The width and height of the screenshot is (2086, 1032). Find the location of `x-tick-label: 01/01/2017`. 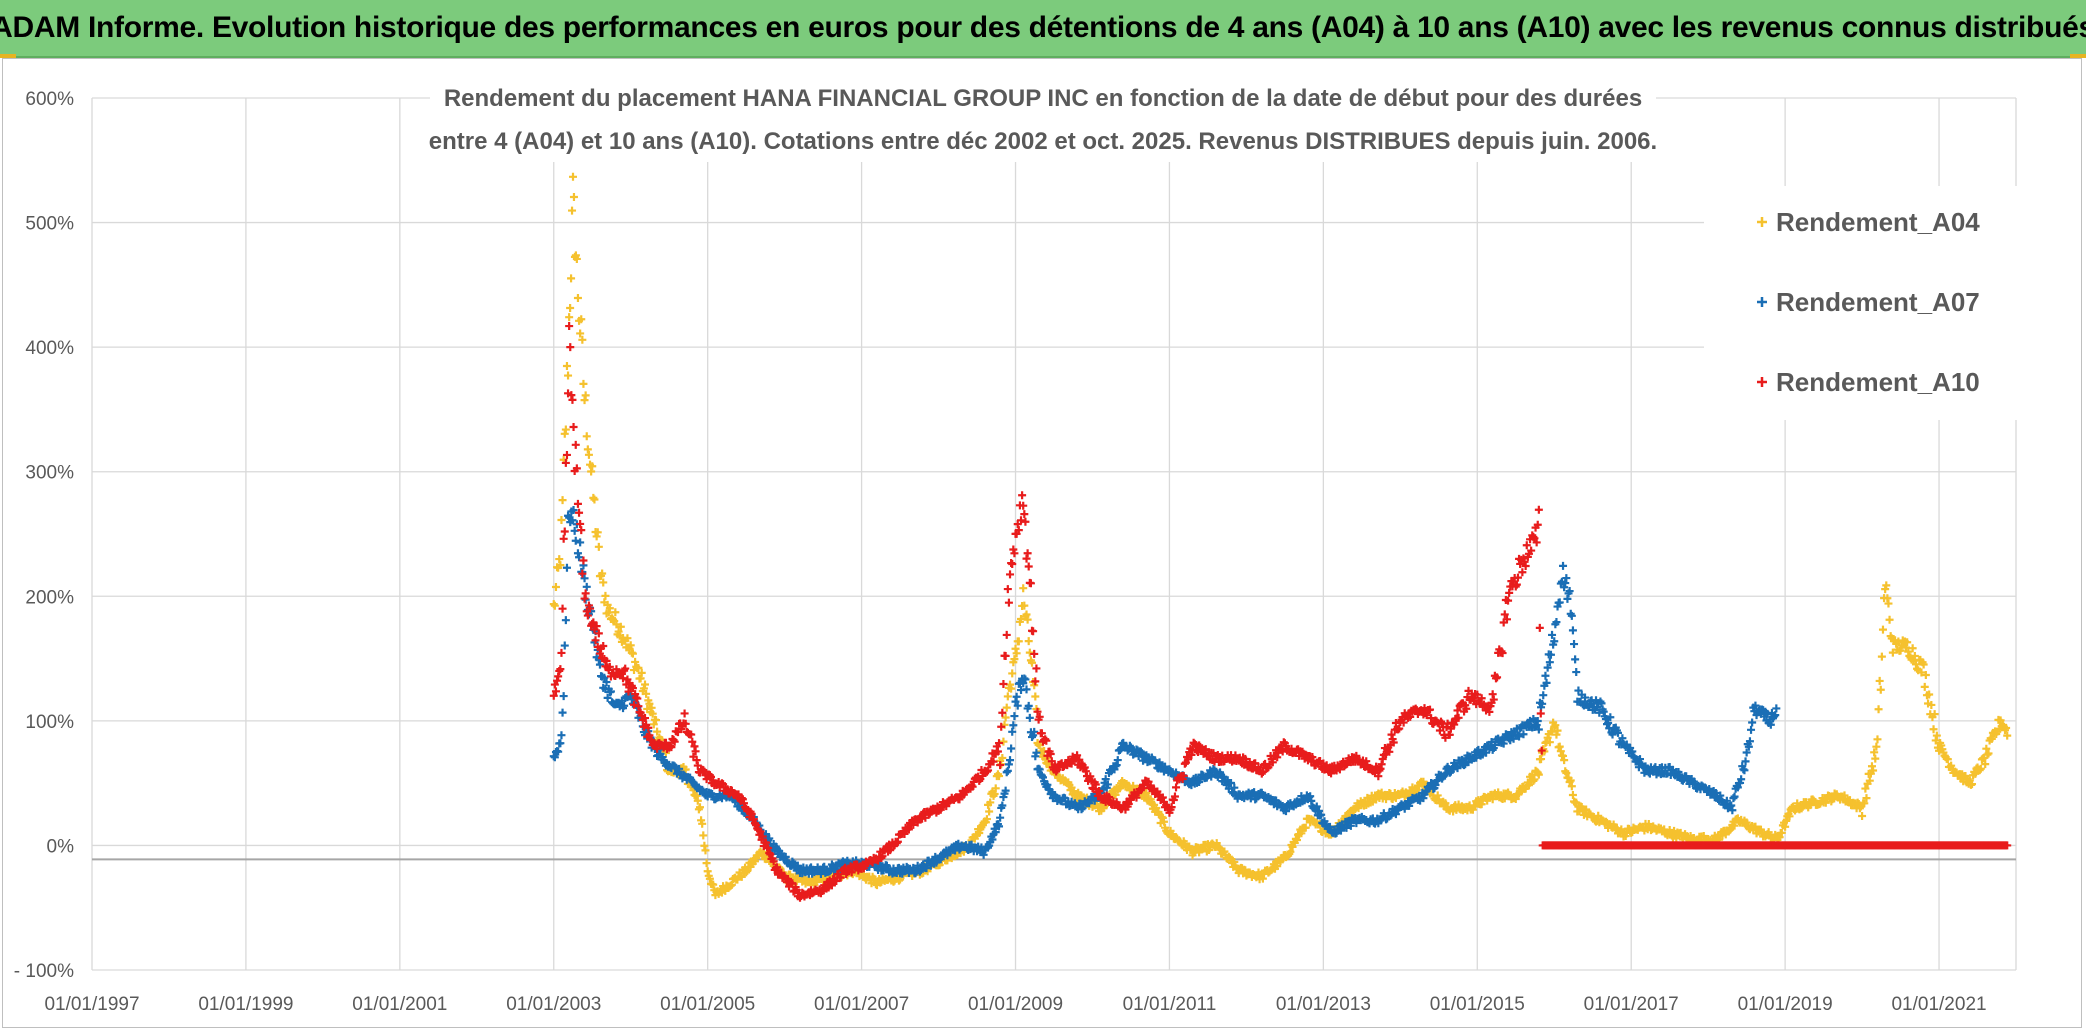

x-tick-label: 01/01/2017 is located at coordinates (1631, 1004).